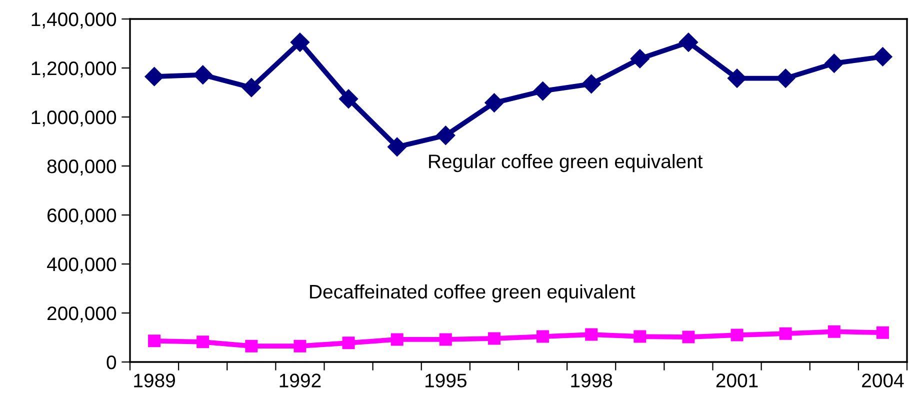 Image resolution: width=910 pixels, height=409 pixels. I want to click on x-tick-label: 2001, so click(737, 381).